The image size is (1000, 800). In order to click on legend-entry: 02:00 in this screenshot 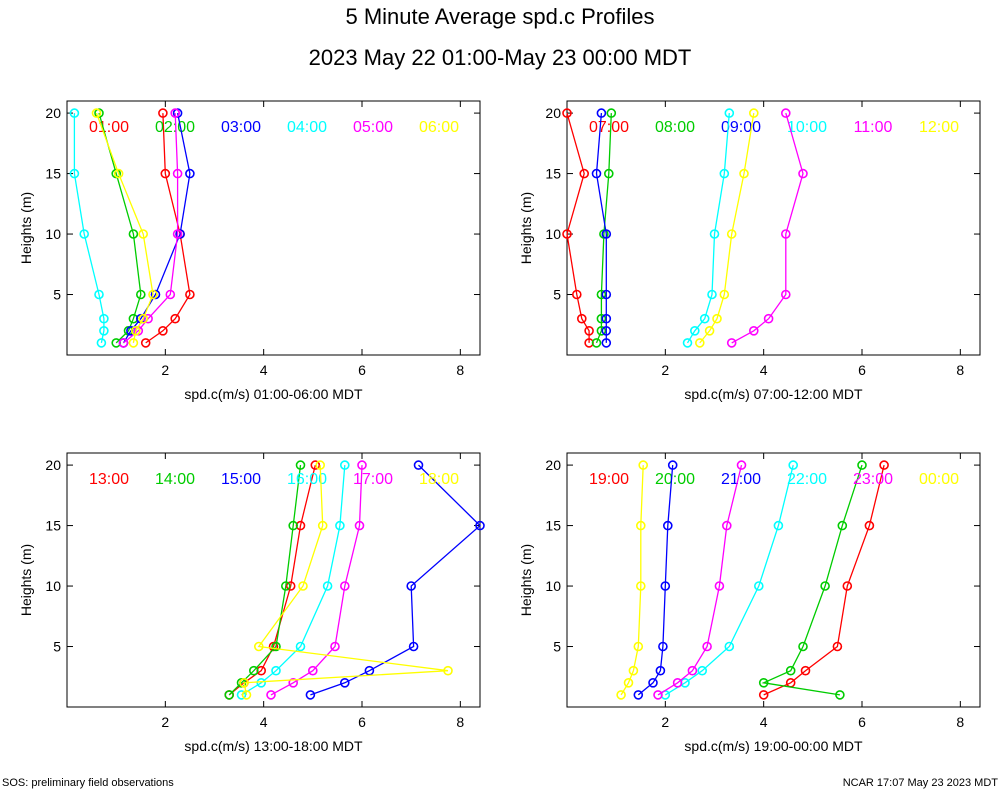, I will do `click(175, 127)`.